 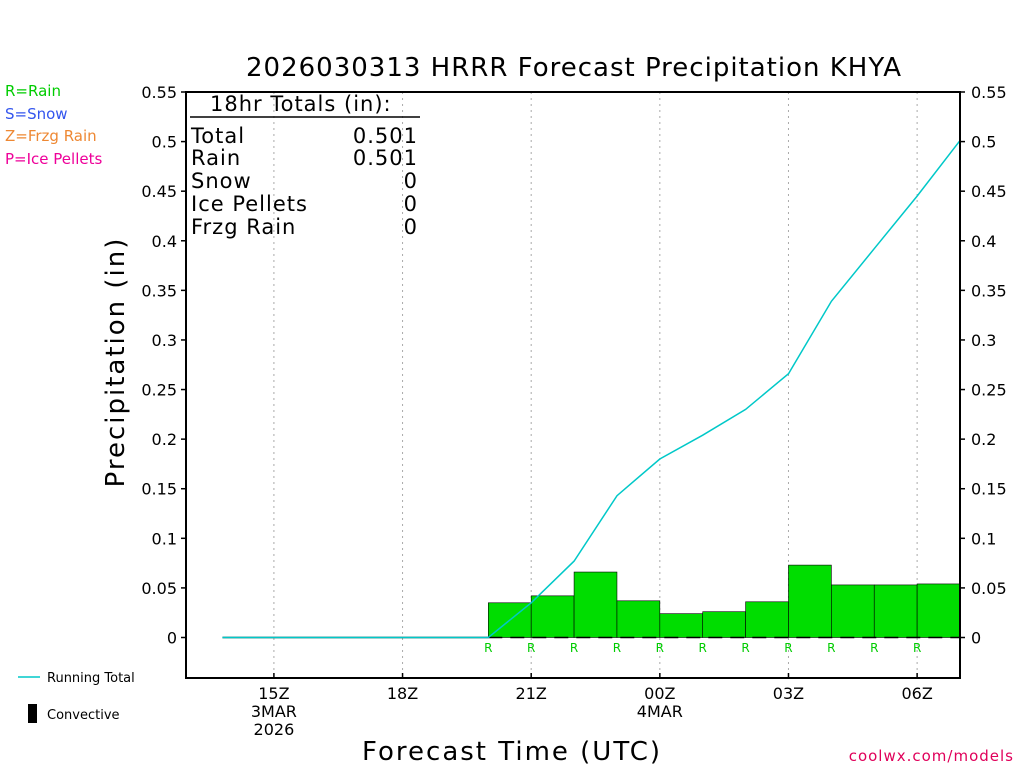 What do you see at coordinates (159, 290) in the screenshot?
I see `ytick-left-label-4: 0.35` at bounding box center [159, 290].